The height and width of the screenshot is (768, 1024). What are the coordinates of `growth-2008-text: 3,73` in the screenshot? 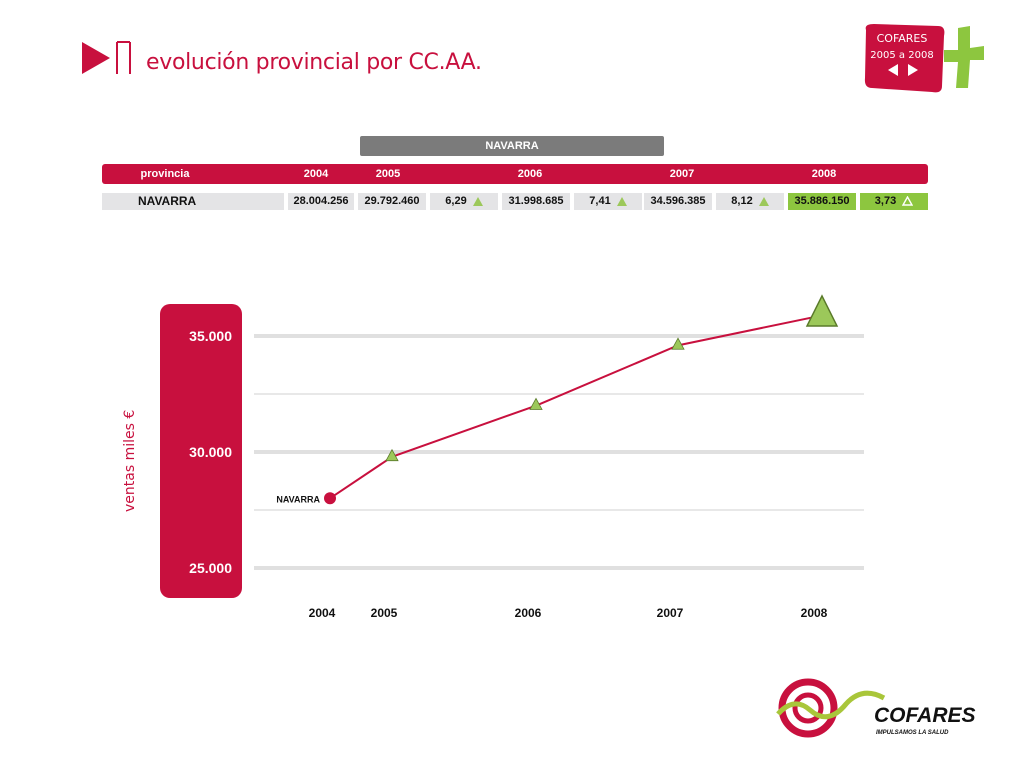 It's located at (885, 201).